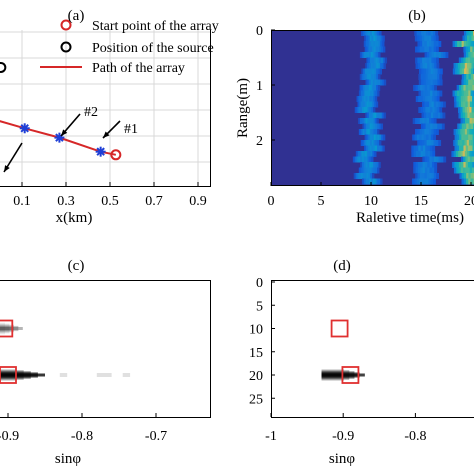 Image resolution: width=474 pixels, height=474 pixels. I want to click on x-tick-label: 20, so click(469, 201).